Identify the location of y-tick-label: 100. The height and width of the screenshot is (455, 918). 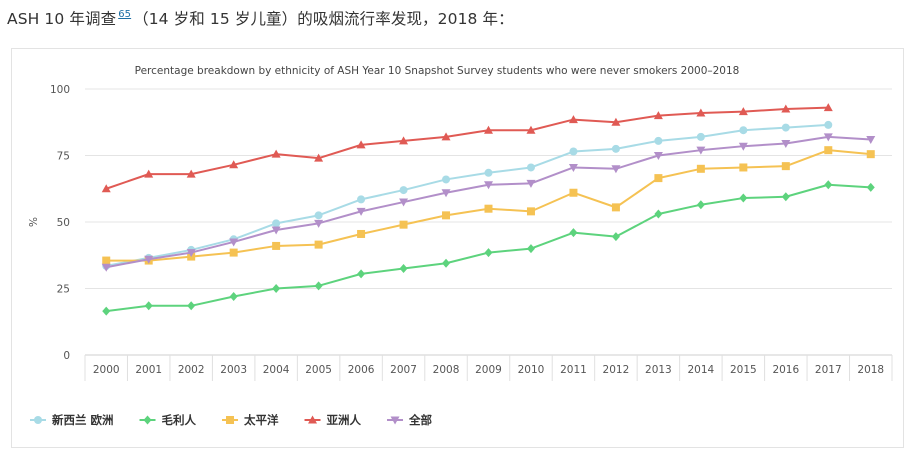
(60, 90).